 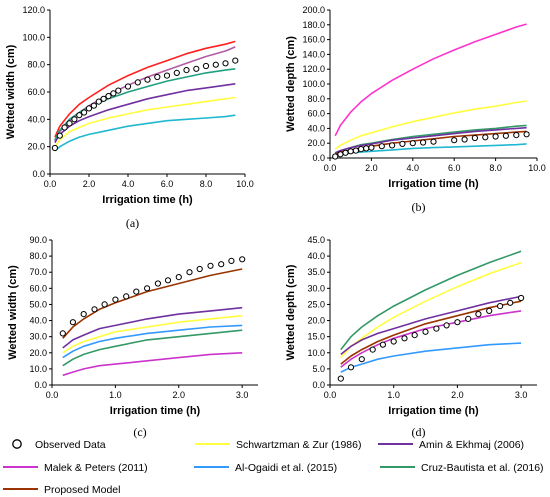 What do you see at coordinates (316, 99) in the screenshot?
I see `y-tick-label: 80.0` at bounding box center [316, 99].